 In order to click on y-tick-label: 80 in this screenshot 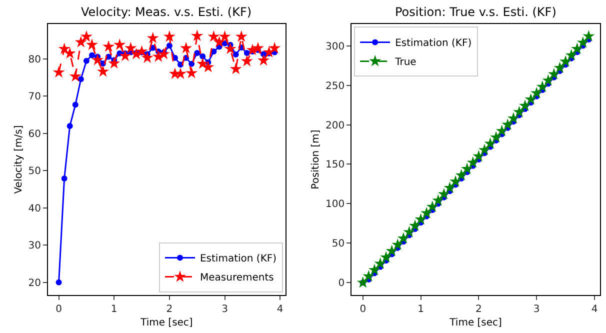, I will do `click(34, 60)`.